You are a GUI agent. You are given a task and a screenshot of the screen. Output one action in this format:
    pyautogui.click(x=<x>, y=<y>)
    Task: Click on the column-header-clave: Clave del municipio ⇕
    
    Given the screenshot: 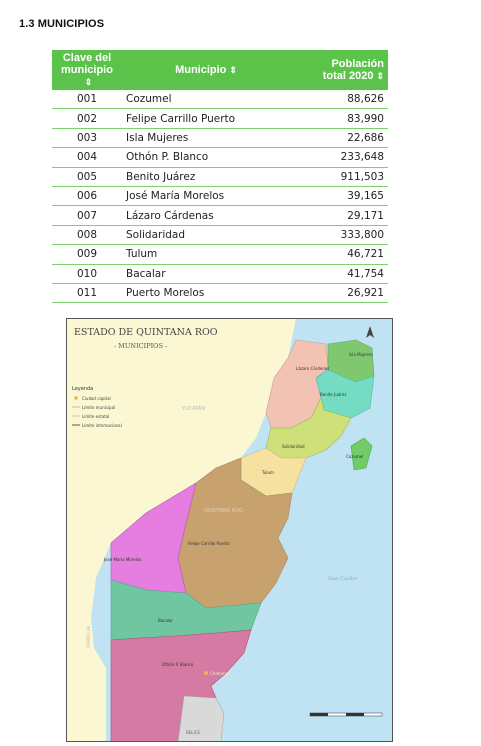 What is the action you would take?
    pyautogui.click(x=87, y=70)
    